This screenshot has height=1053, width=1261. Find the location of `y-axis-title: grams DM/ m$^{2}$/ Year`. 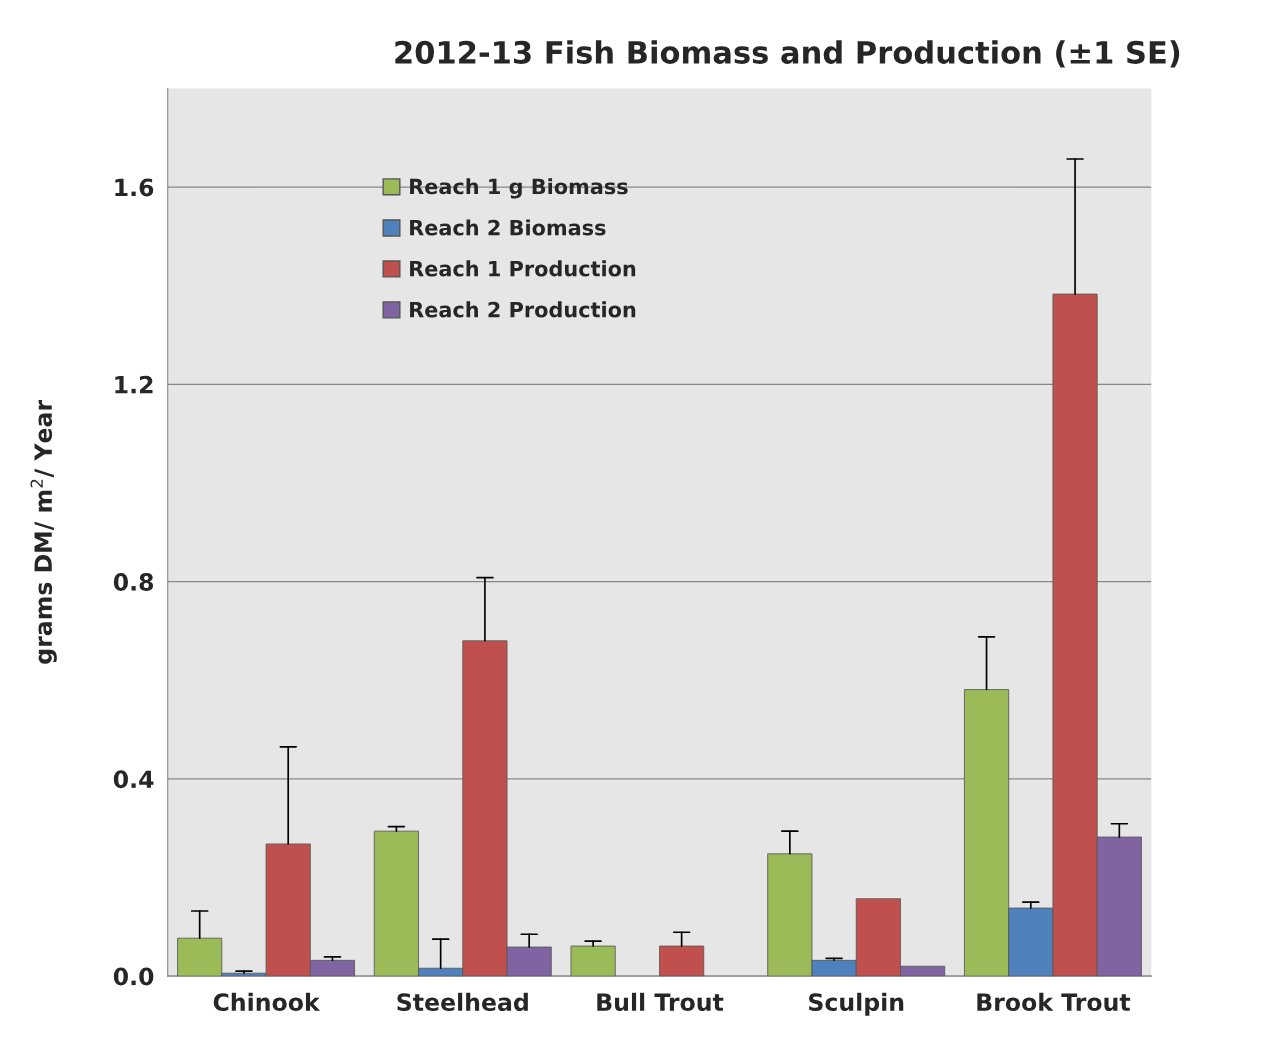

y-axis-title: grams DM/ m$^{2}$/ Year is located at coordinates (43, 532).